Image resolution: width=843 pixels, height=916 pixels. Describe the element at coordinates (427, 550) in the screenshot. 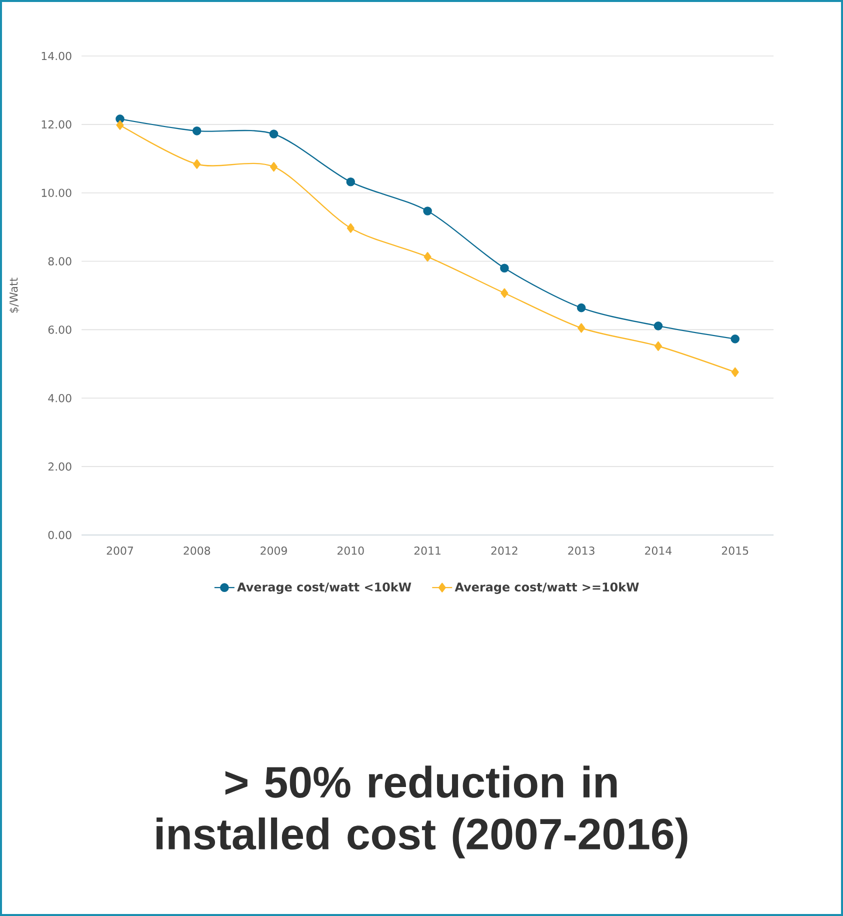

I see `x-tick-label: 2011` at that location.